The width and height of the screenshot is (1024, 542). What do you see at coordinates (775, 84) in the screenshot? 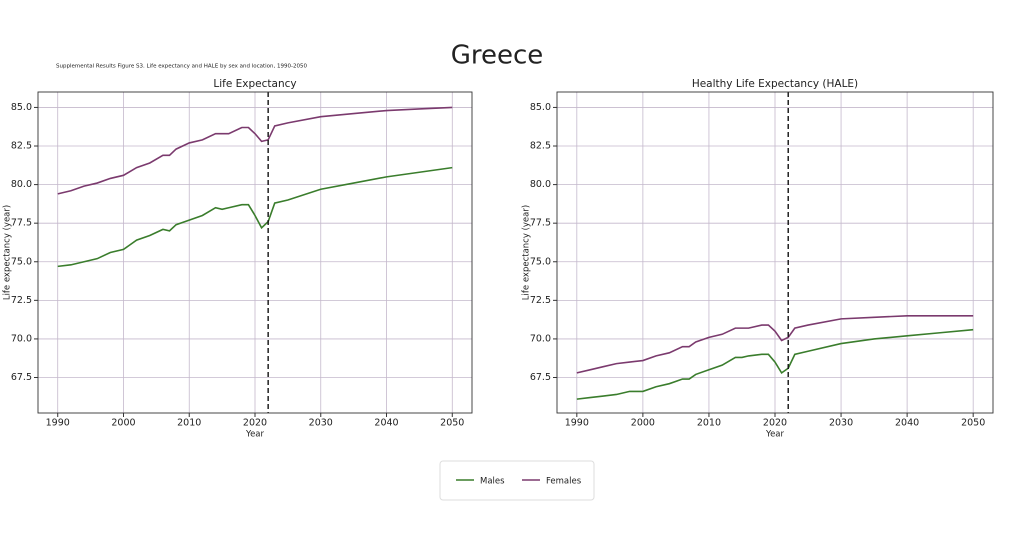
I see `subplot-title: Healthy Life Expectancy (HALE)` at bounding box center [775, 84].